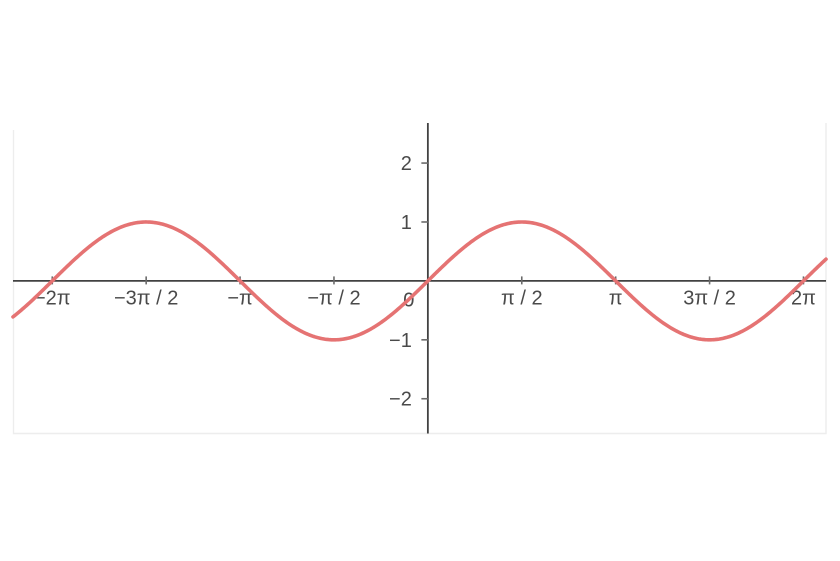 The height and width of the screenshot is (561, 840). Describe the element at coordinates (803, 298) in the screenshot. I see `x-tick-label: 2π` at that location.